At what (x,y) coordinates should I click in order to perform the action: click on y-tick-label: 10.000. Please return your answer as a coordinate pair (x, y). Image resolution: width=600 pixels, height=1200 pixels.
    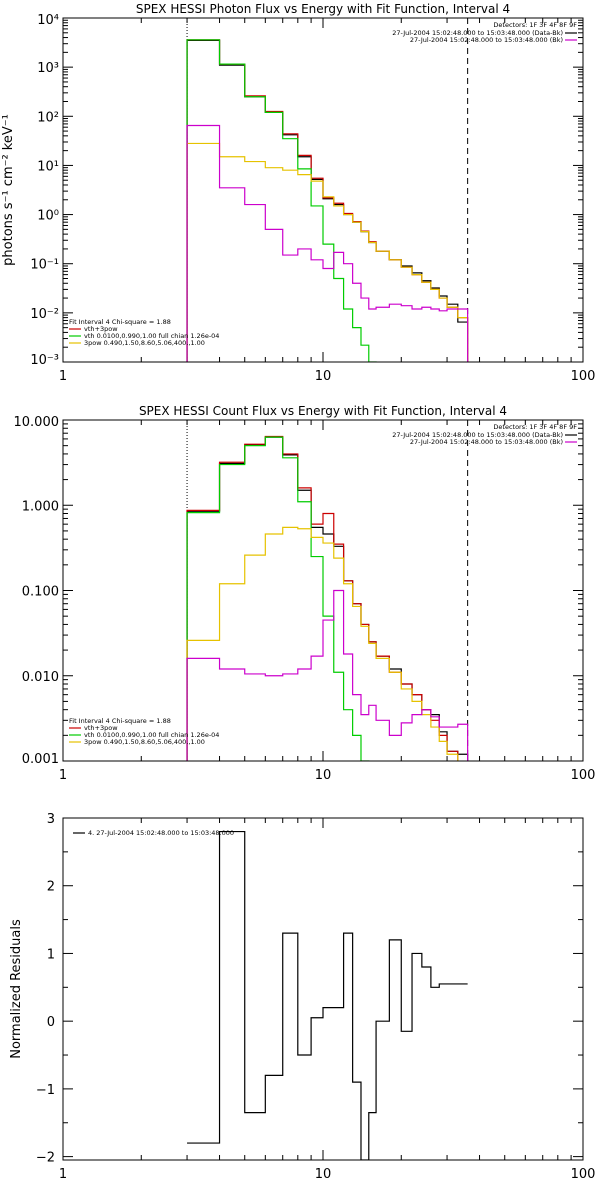
    Looking at the image, I should click on (37, 422).